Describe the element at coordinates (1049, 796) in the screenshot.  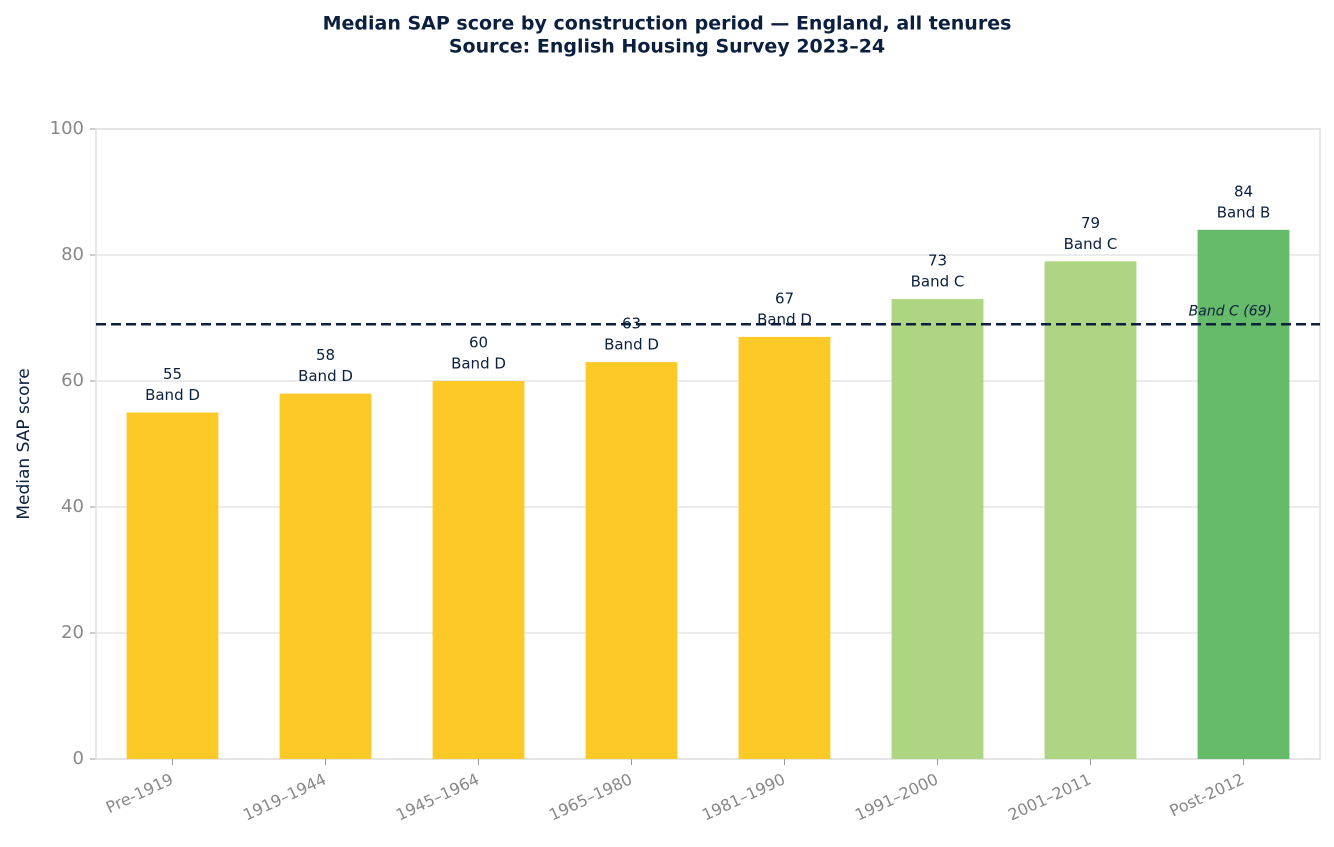
I see `x-tick-label: 2001–2011` at that location.